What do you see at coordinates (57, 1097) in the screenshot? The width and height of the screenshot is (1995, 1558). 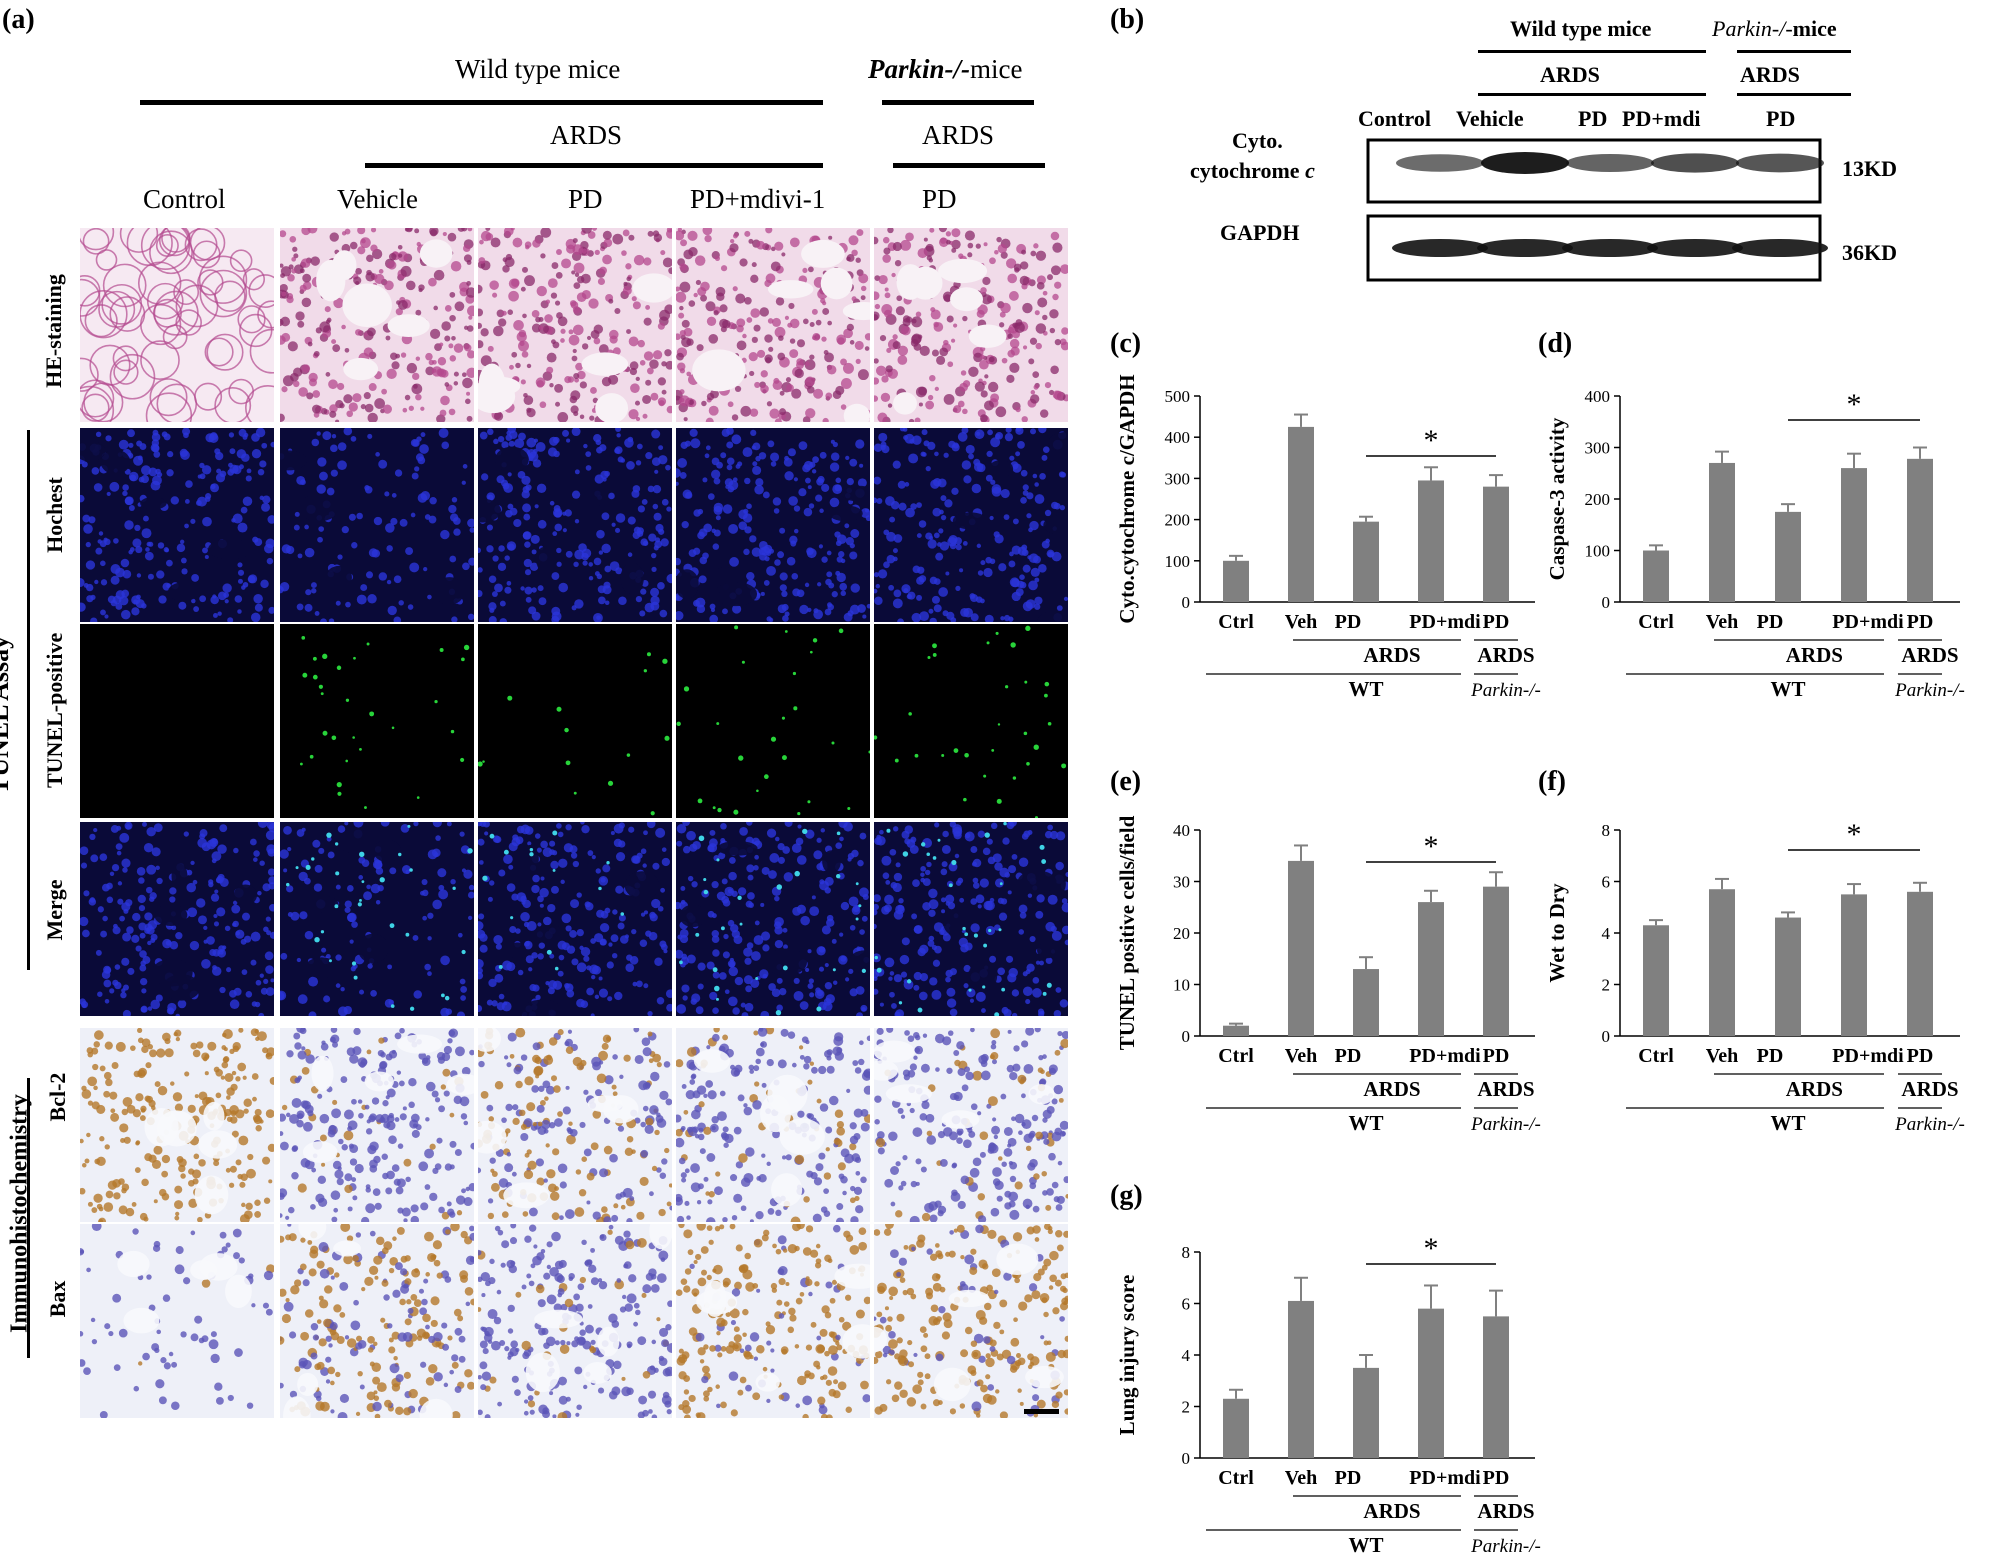 I see `row-label-bcl2: Bcl-2` at bounding box center [57, 1097].